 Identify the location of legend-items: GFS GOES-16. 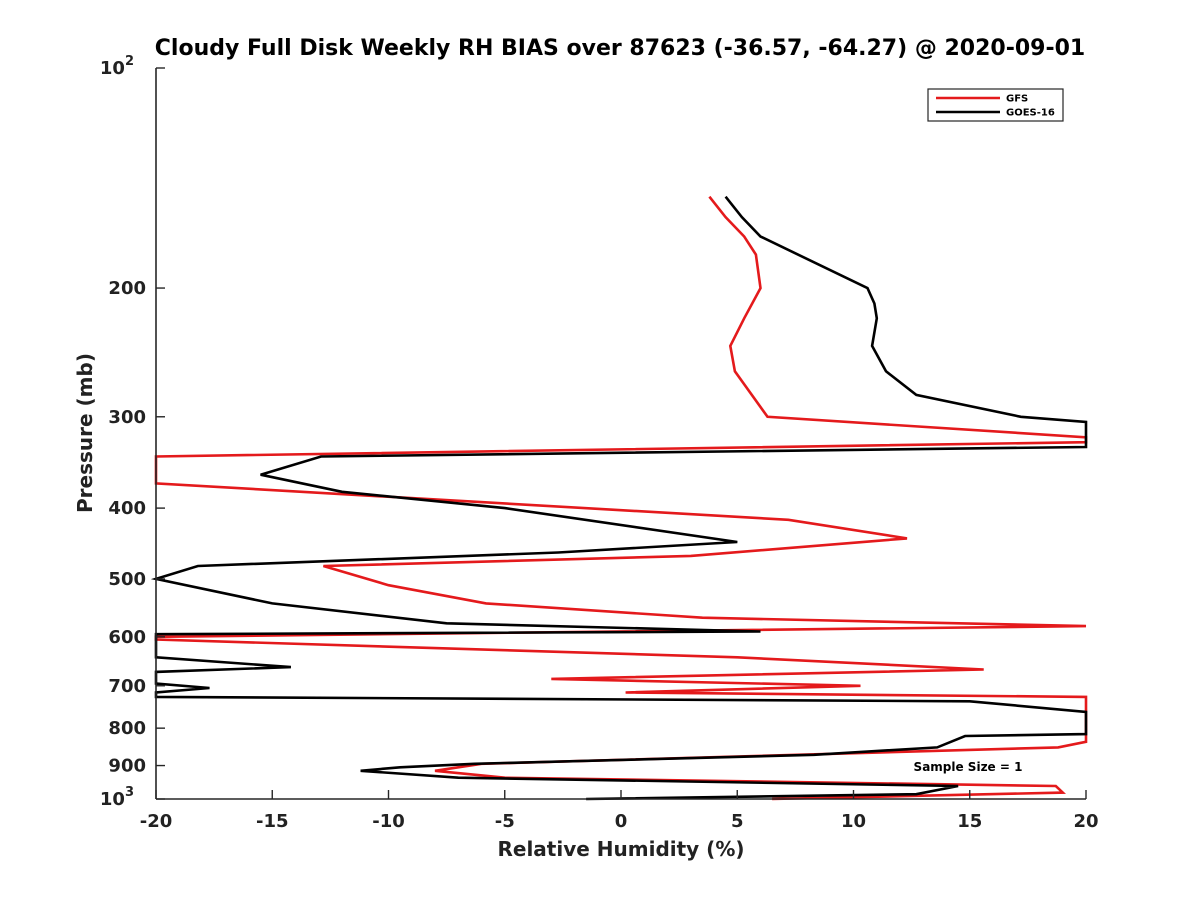
(995, 106).